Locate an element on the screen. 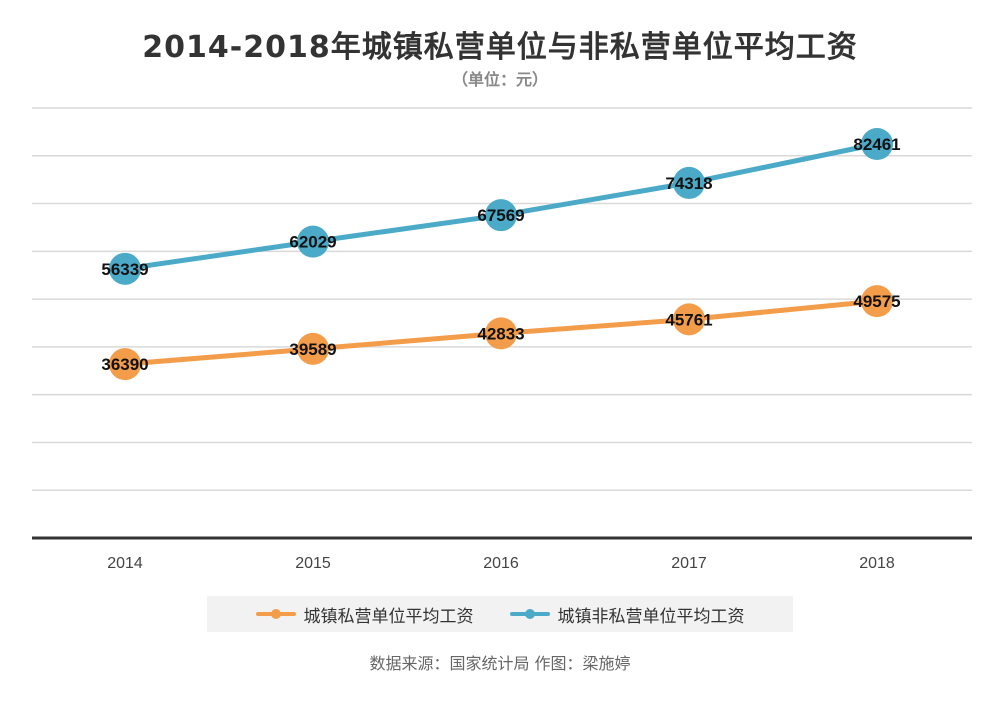  data-label-private: 36390 is located at coordinates (124, 364).